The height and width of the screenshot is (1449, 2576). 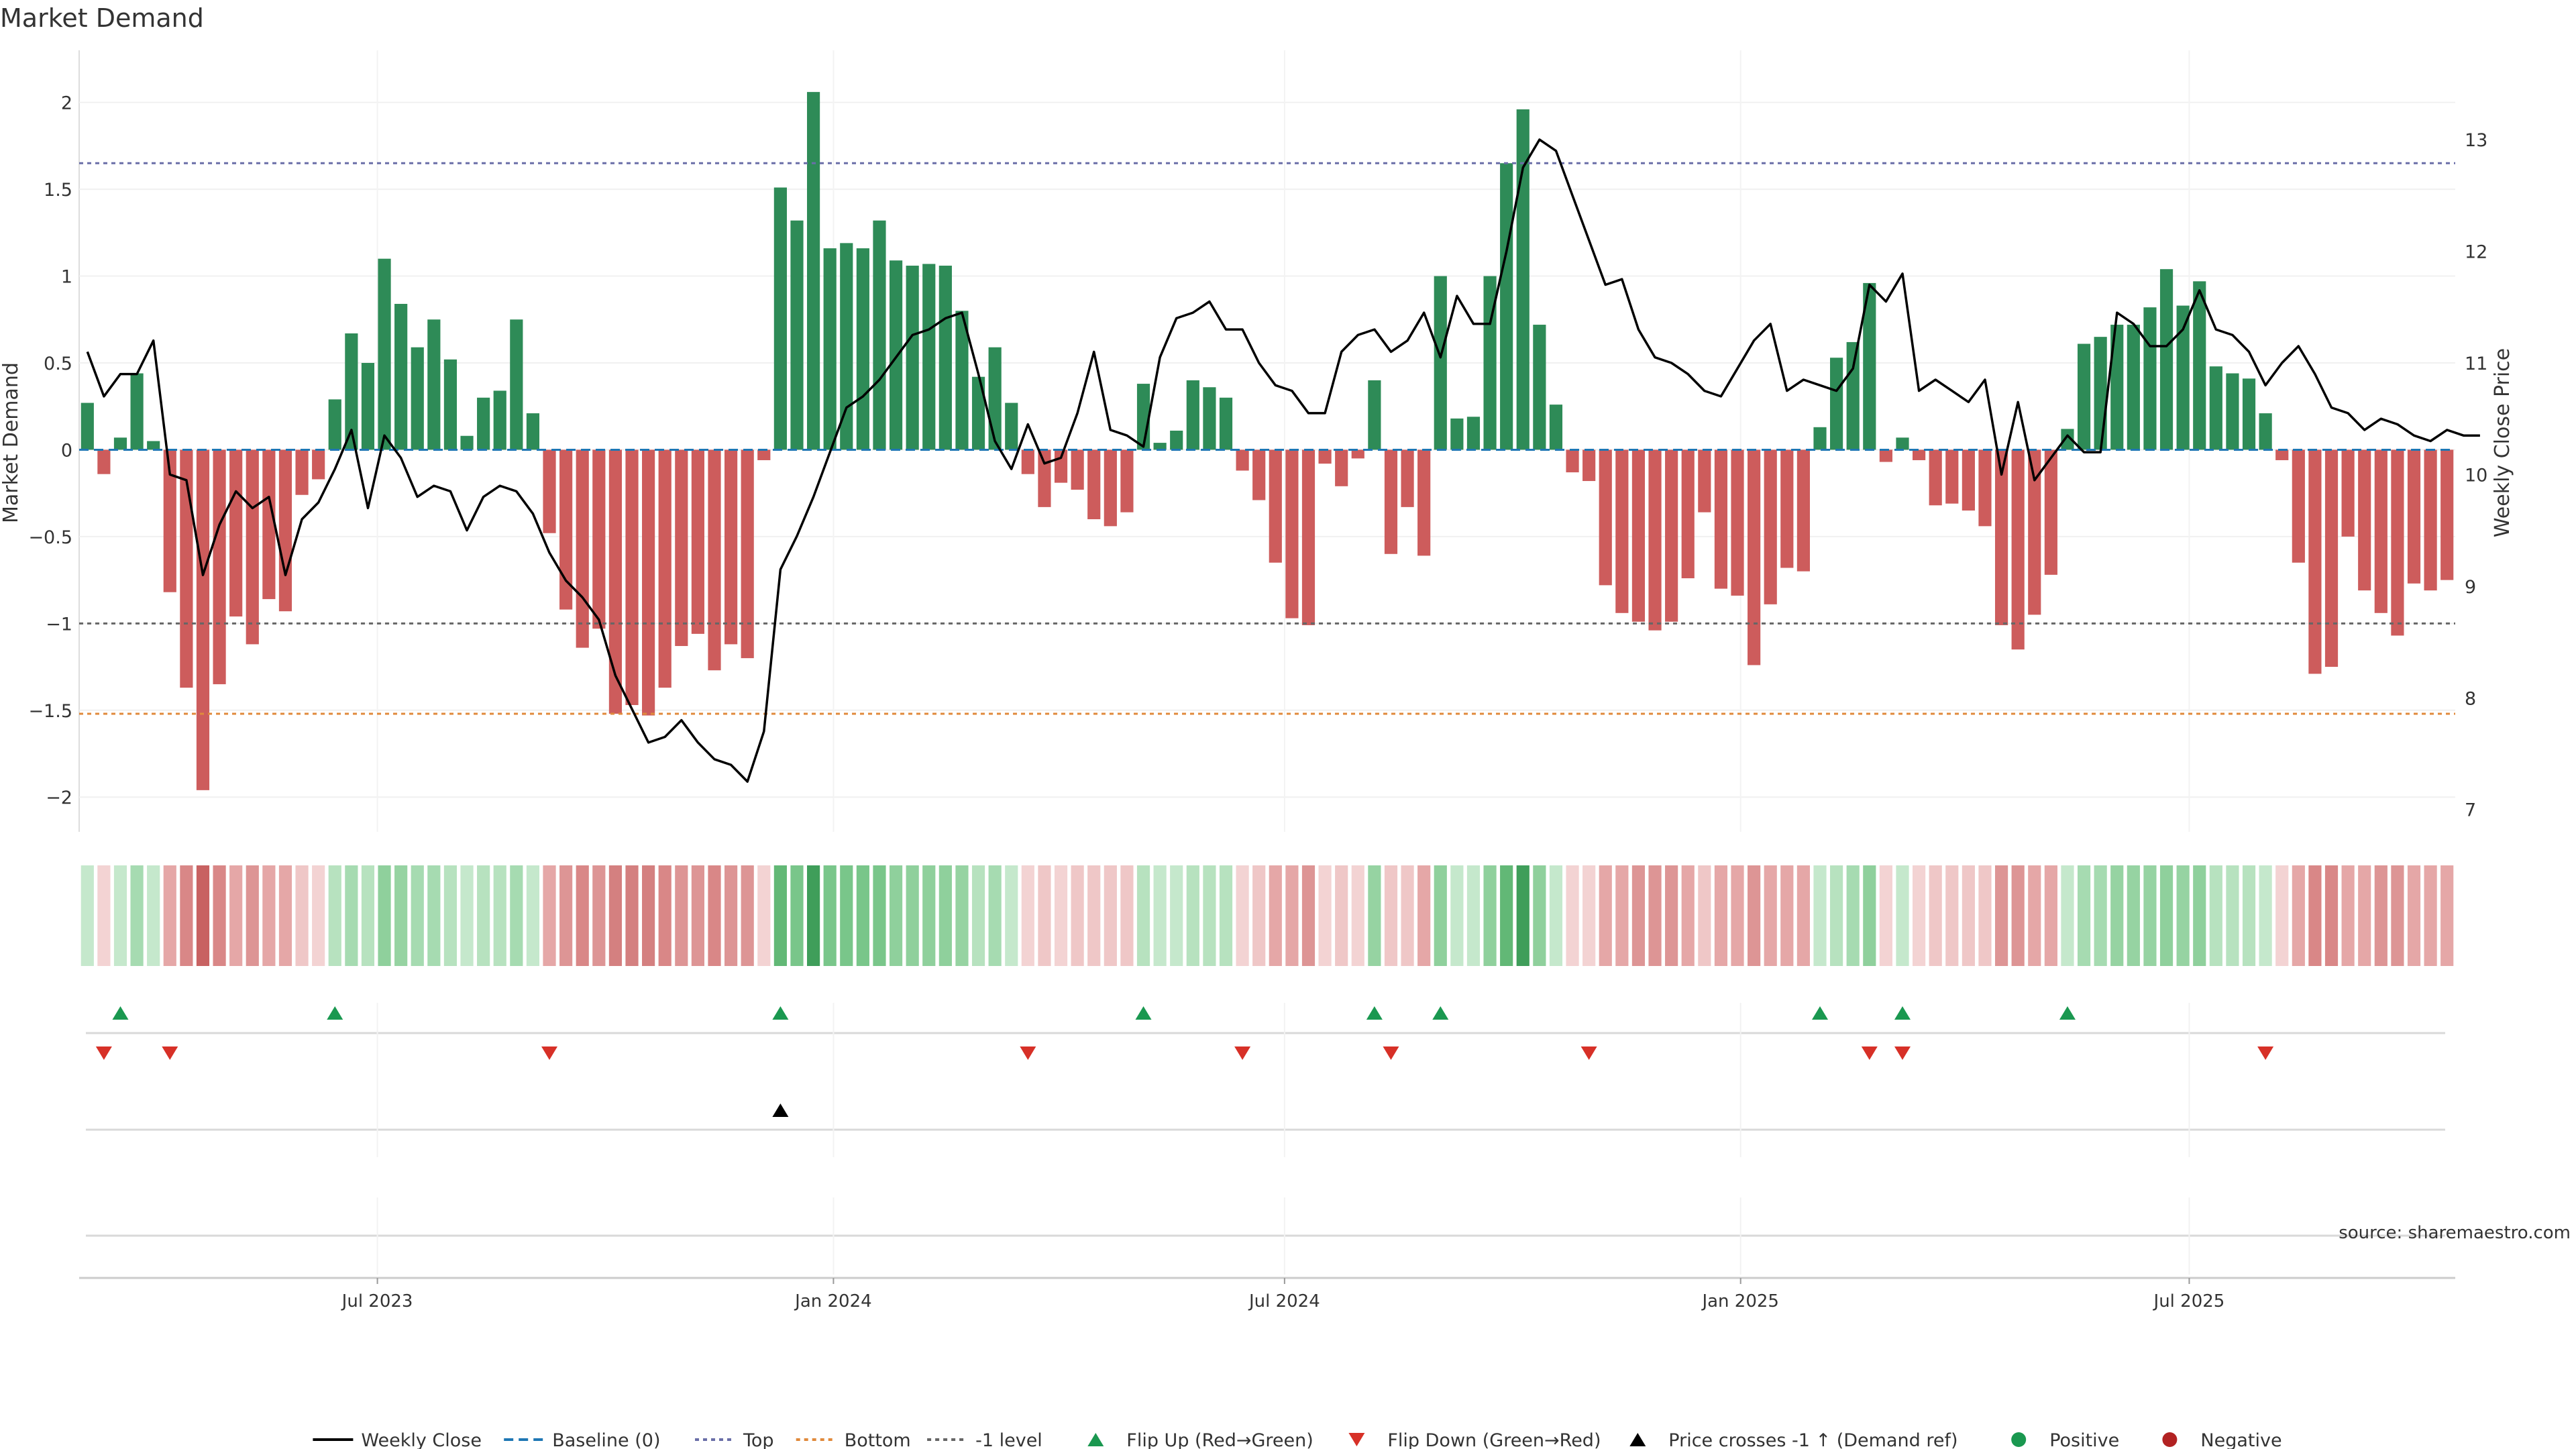 What do you see at coordinates (1219, 1439) in the screenshot?
I see `legend-label: Flip Up (Red→Green)` at bounding box center [1219, 1439].